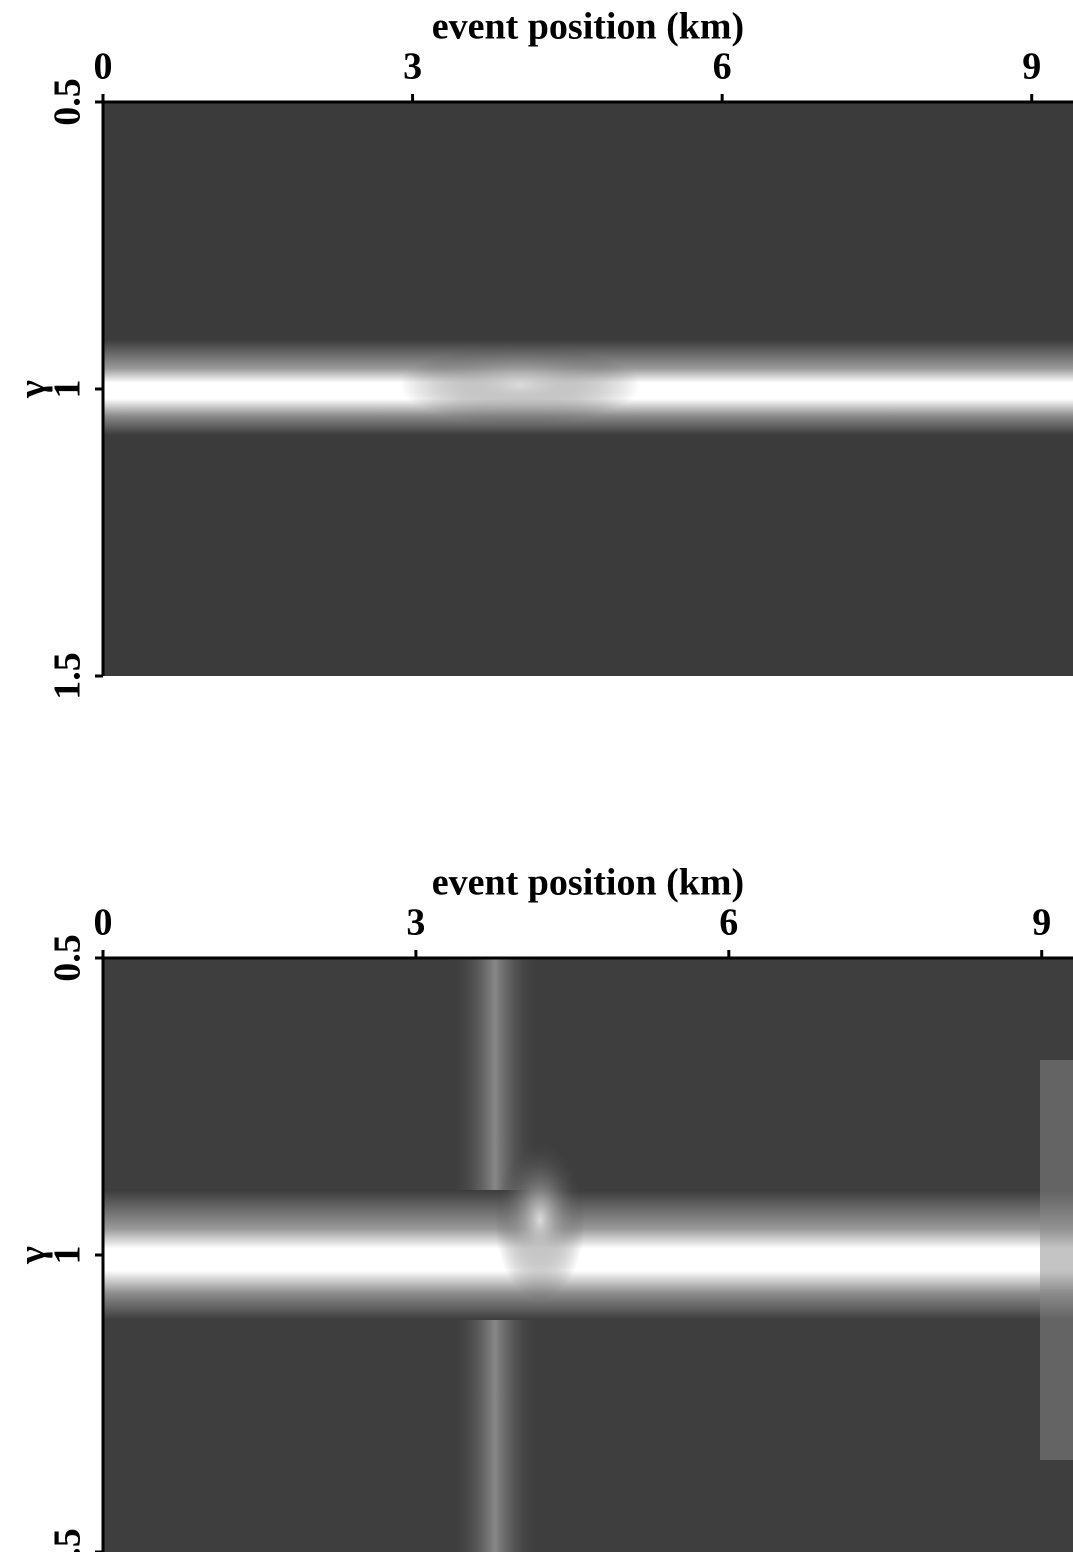  What do you see at coordinates (1056, 1260) in the screenshot?
I see `image-edge` at bounding box center [1056, 1260].